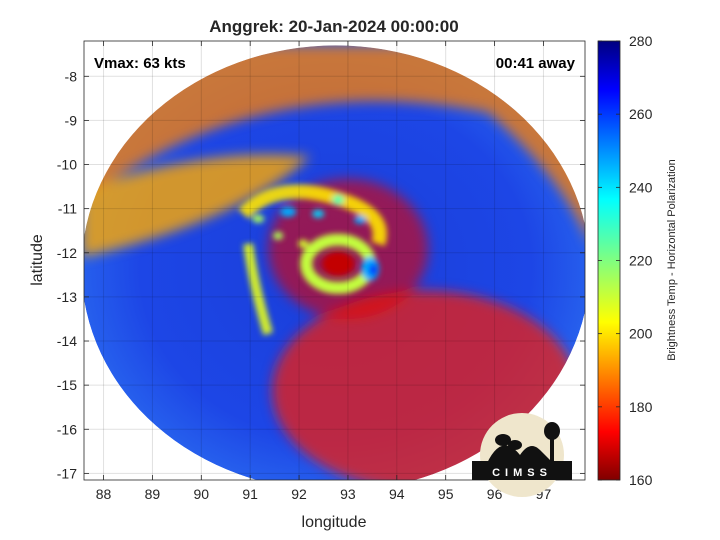 This screenshot has height=540, width=720. Describe the element at coordinates (641, 407) in the screenshot. I see `colorbar-tick-label: 180` at that location.